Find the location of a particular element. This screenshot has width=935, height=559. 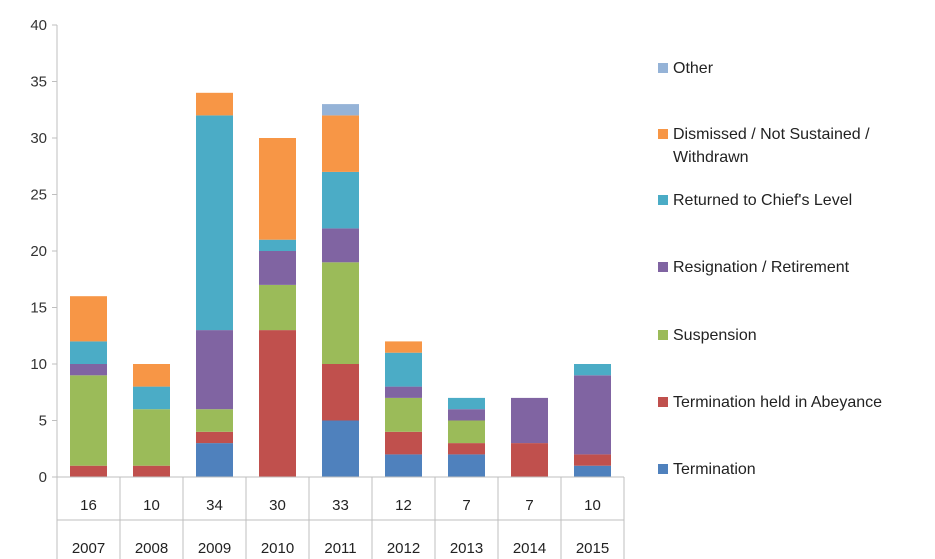

legend-item-4: Returned to Chief's Level is located at coordinates (755, 200).